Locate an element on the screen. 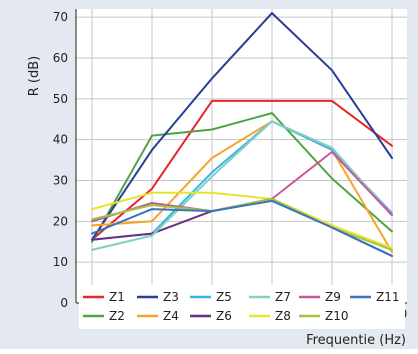  legend-entry-z1: Z1 is located at coordinates (117, 297).